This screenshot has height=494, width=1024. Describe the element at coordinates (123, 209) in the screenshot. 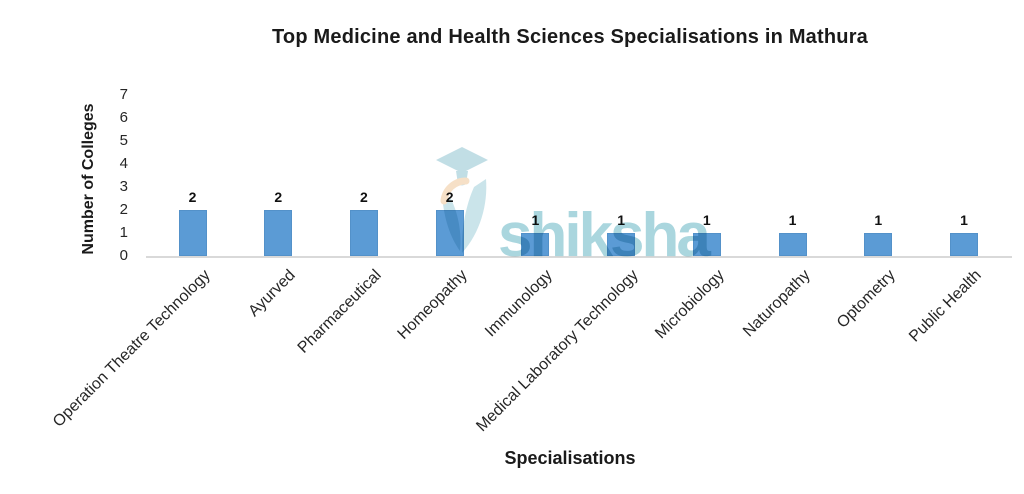

I see `y-tick-label: 2` at that location.